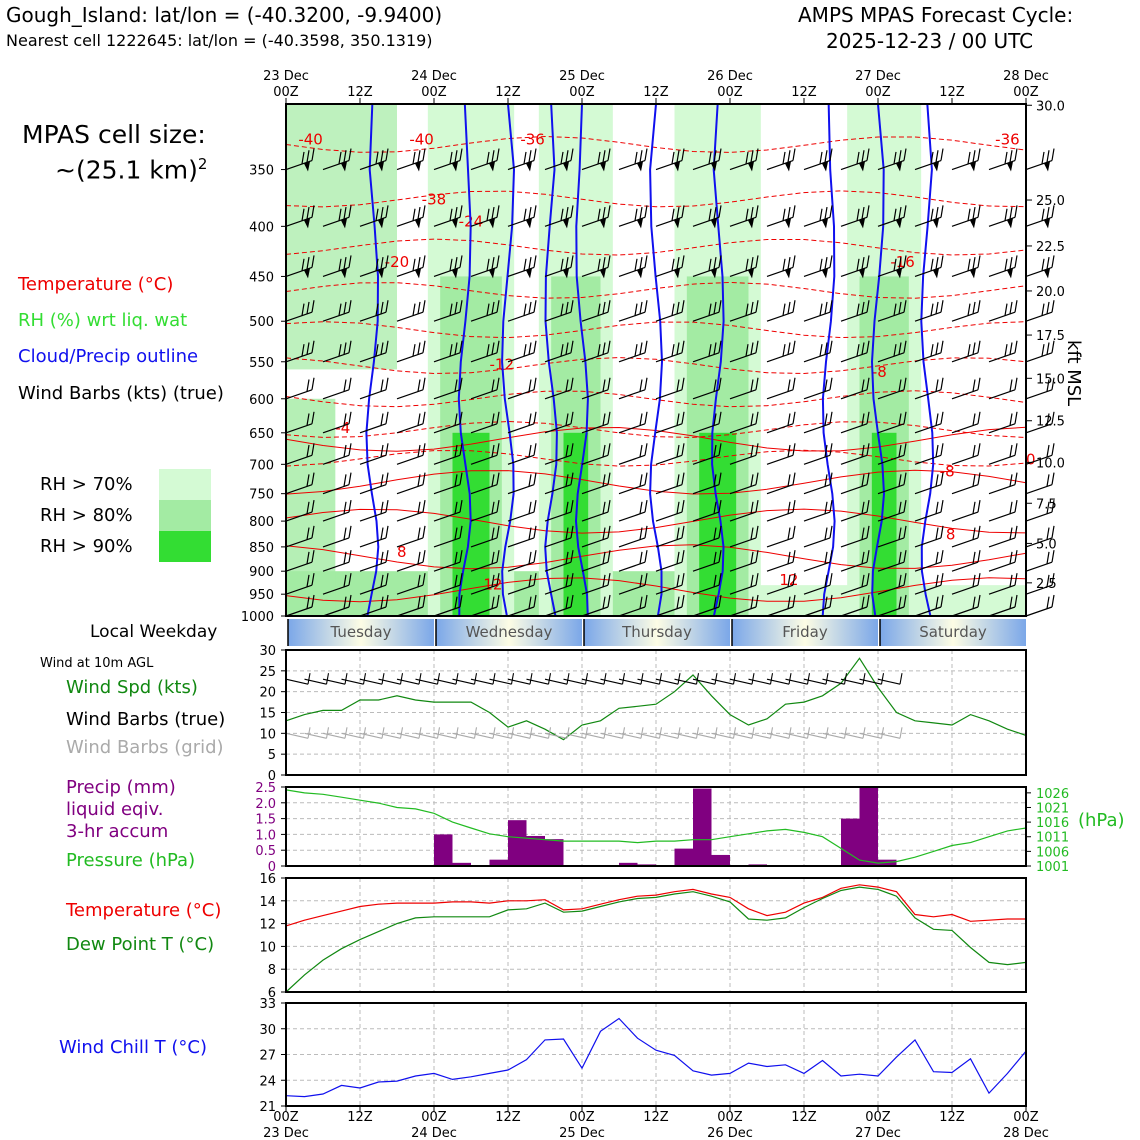  Describe the element at coordinates (1046, 504) in the screenshot. I see `kft-tick-label: 7.5` at that location.